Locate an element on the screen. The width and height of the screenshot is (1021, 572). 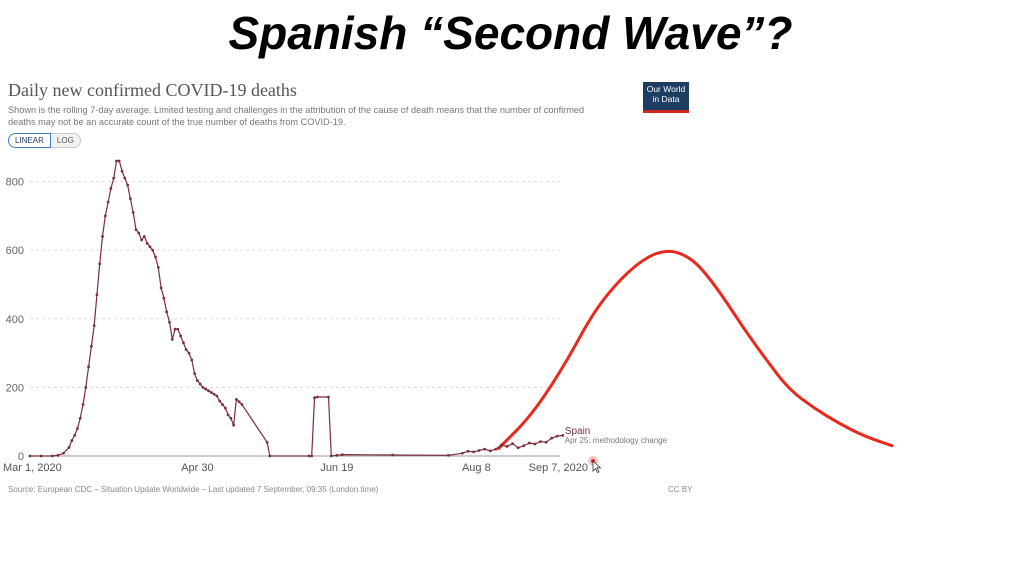
scale-toggle: LINEAR LOG is located at coordinates (44, 140).